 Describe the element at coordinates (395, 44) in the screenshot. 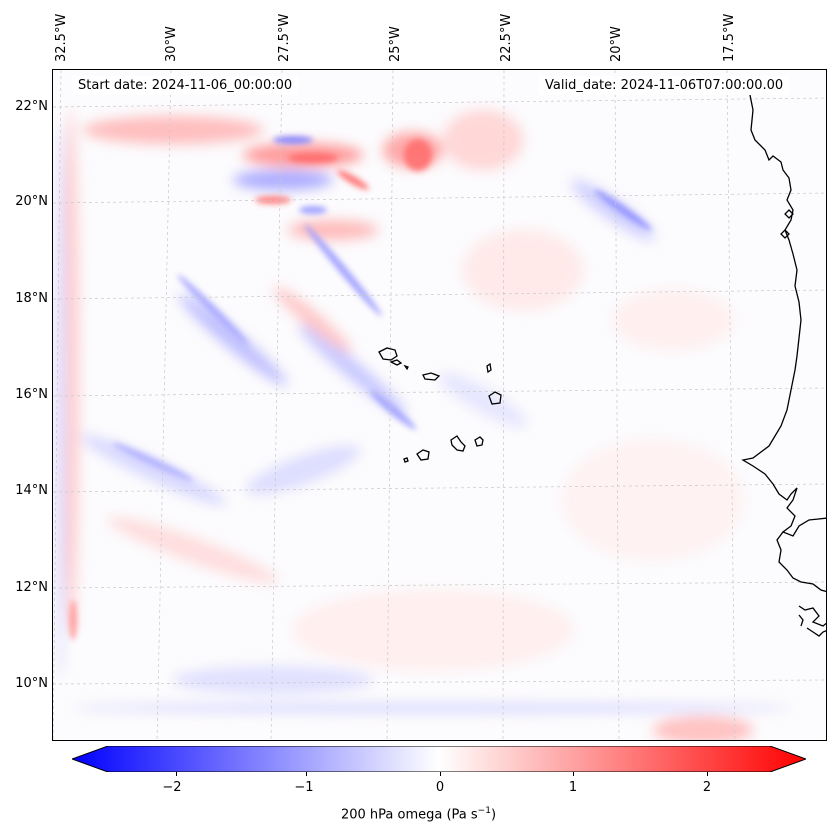

I see `lon-label-25w: 25°W` at that location.